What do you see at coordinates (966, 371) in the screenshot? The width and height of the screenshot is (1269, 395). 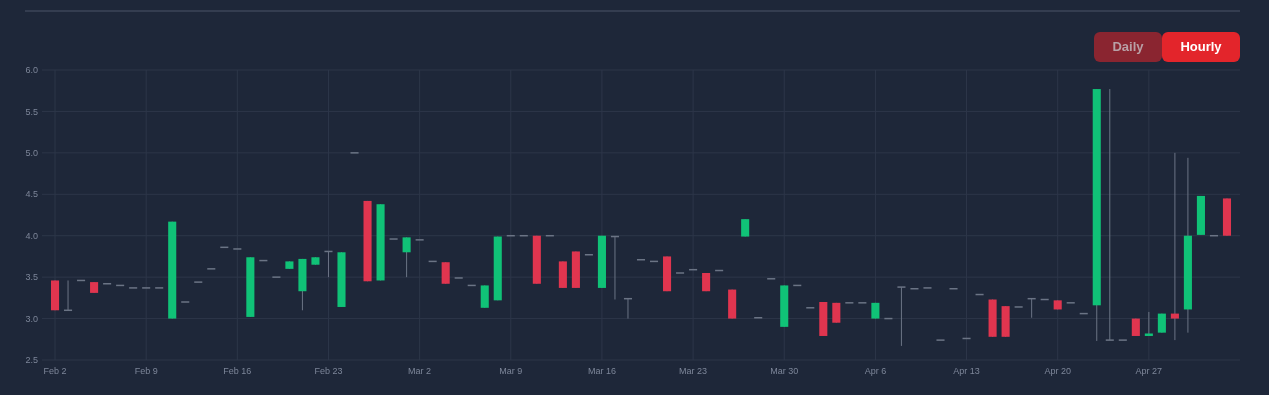 I see `x-tick-label: Apr 13` at bounding box center [966, 371].